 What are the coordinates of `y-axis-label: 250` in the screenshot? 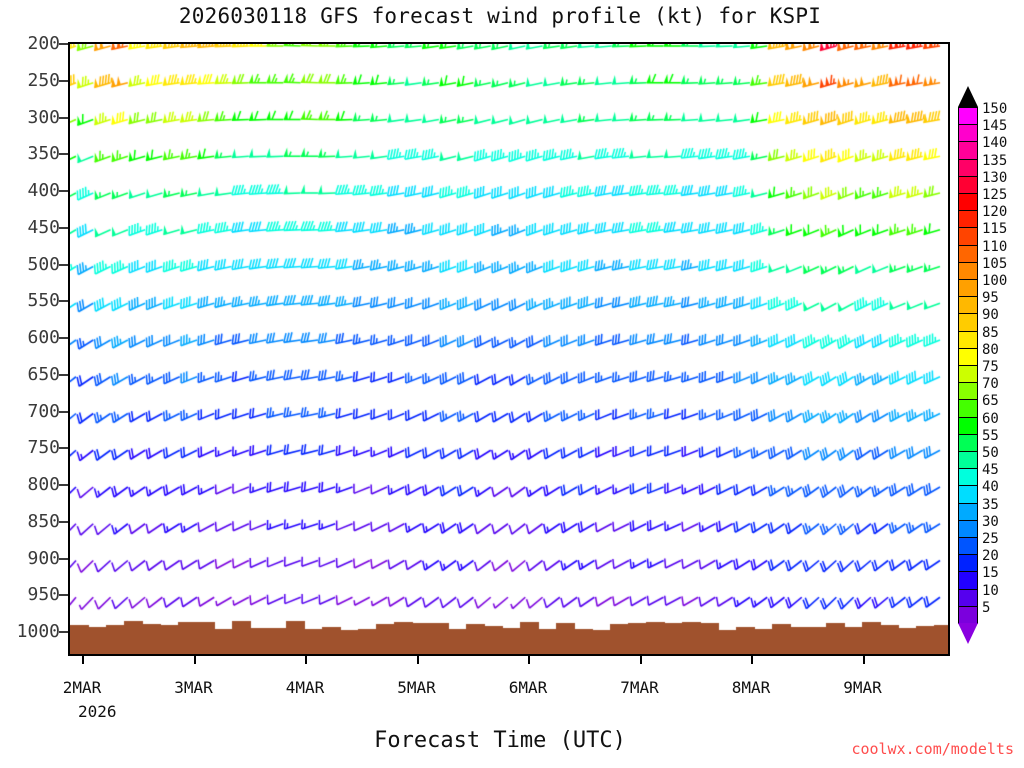 It's located at (43, 80).